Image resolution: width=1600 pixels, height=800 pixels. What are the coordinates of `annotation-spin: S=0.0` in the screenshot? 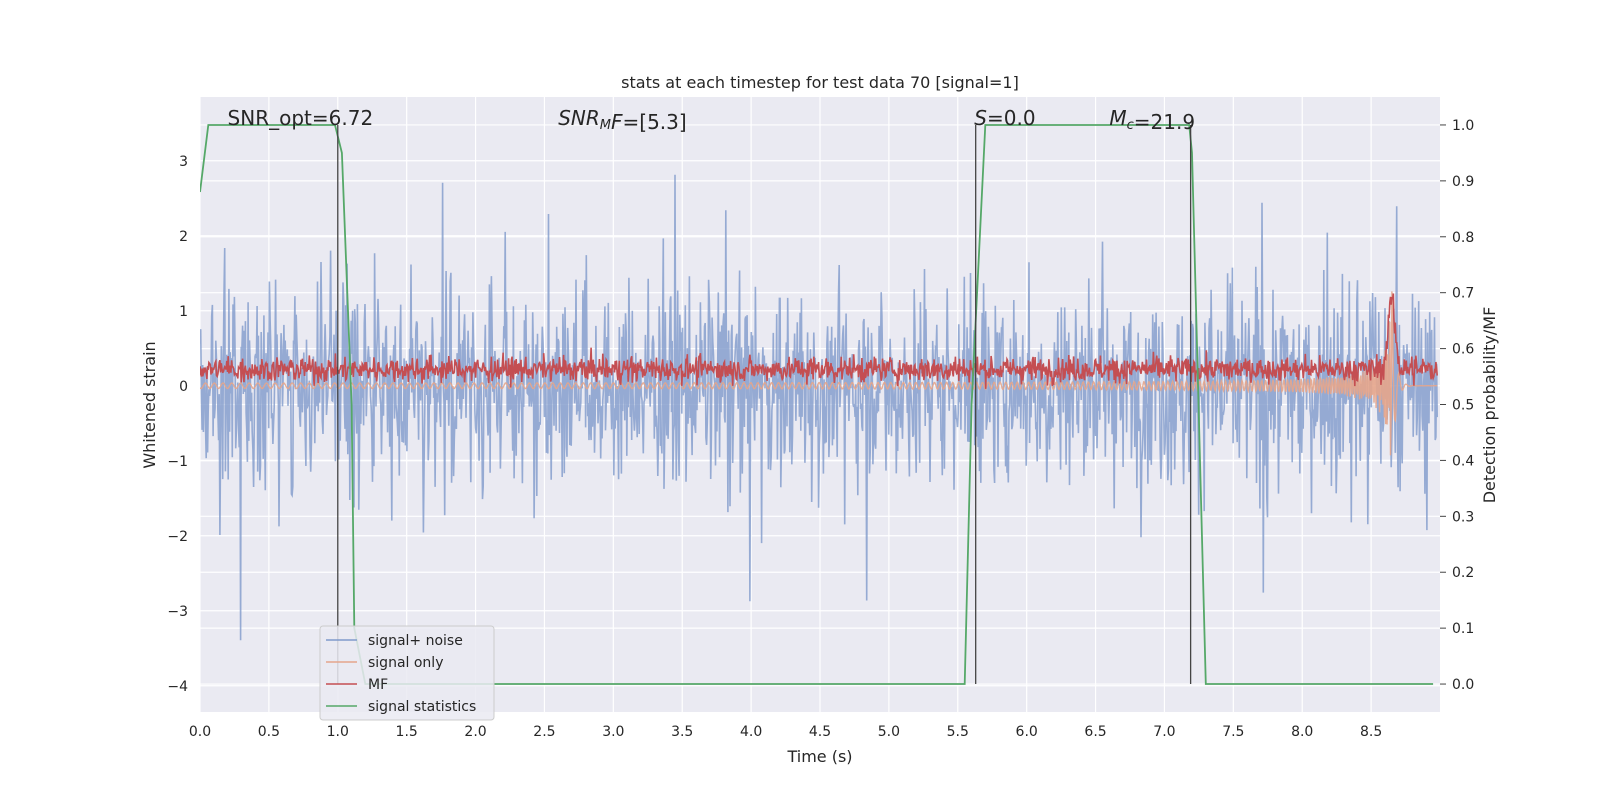 It's located at (1004, 118).